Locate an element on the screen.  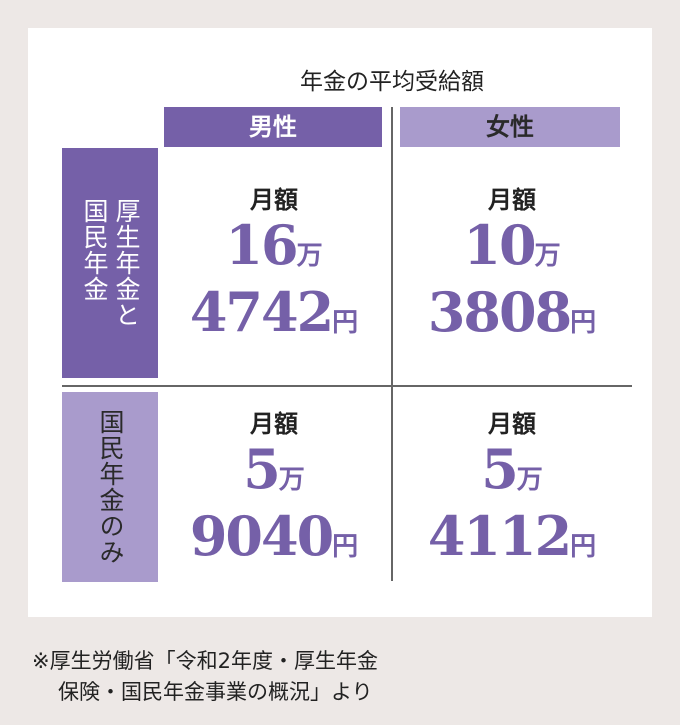
row-header-line: 国民年金のみ is located at coordinates (110, 487).